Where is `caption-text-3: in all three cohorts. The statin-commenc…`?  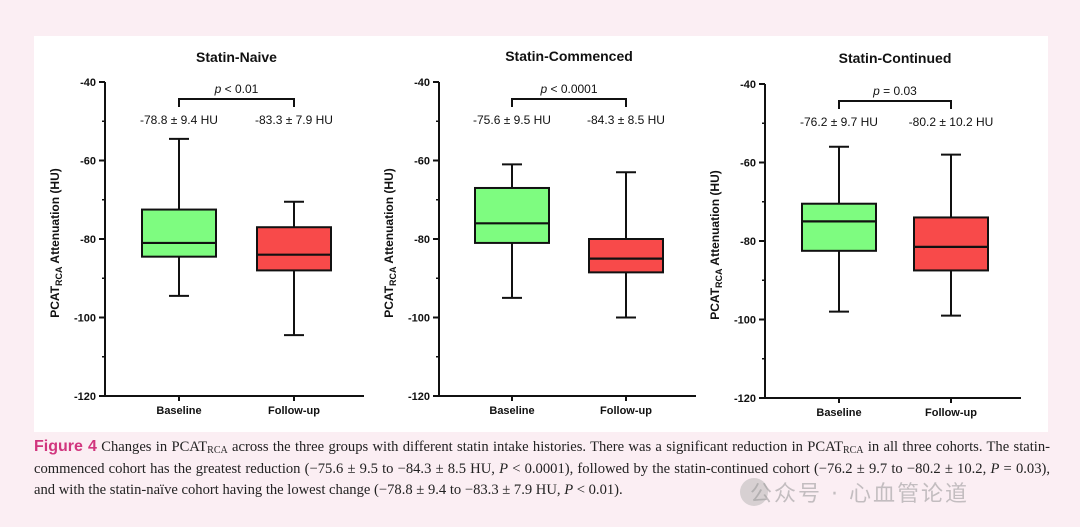 caption-text-3: in all three cohorts. The statin-commenc… is located at coordinates (542, 458).